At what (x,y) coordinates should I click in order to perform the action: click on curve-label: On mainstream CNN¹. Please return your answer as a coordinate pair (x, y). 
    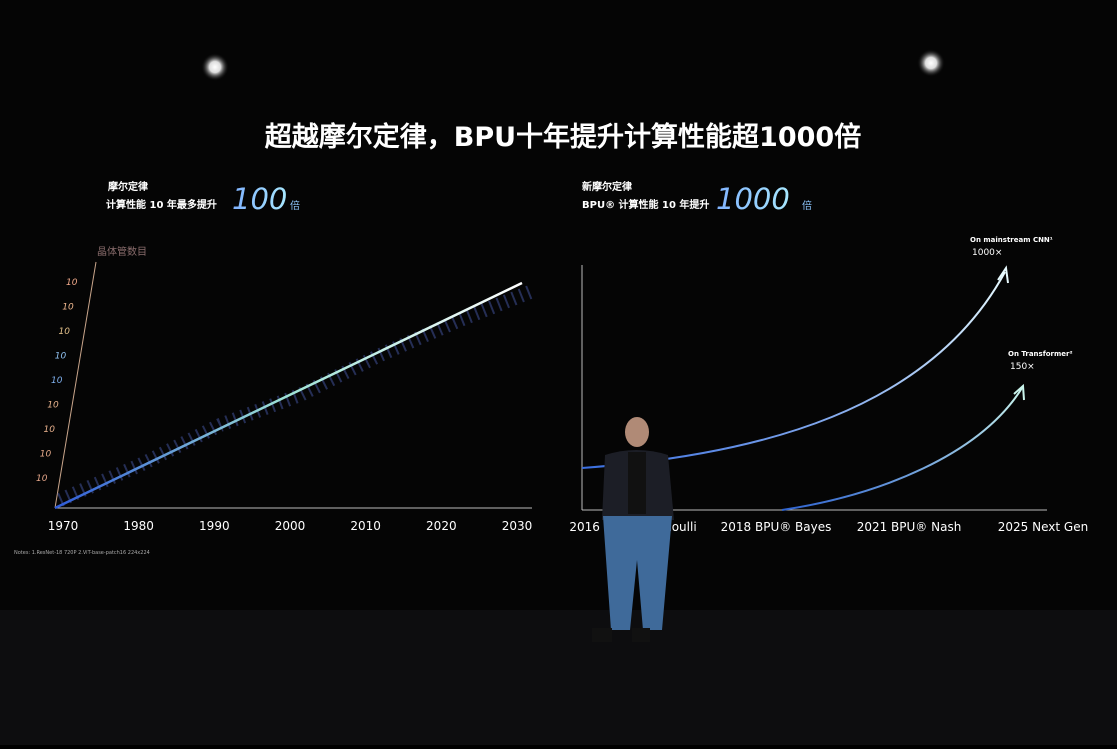
    Looking at the image, I should click on (1011, 240).